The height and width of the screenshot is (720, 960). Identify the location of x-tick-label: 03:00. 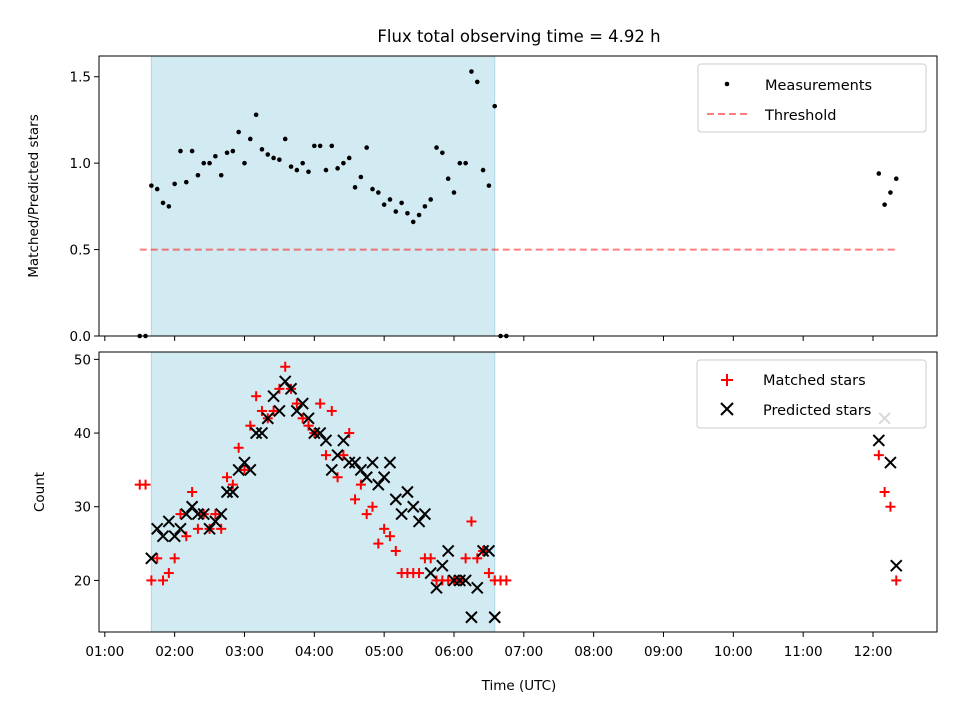
(244, 652).